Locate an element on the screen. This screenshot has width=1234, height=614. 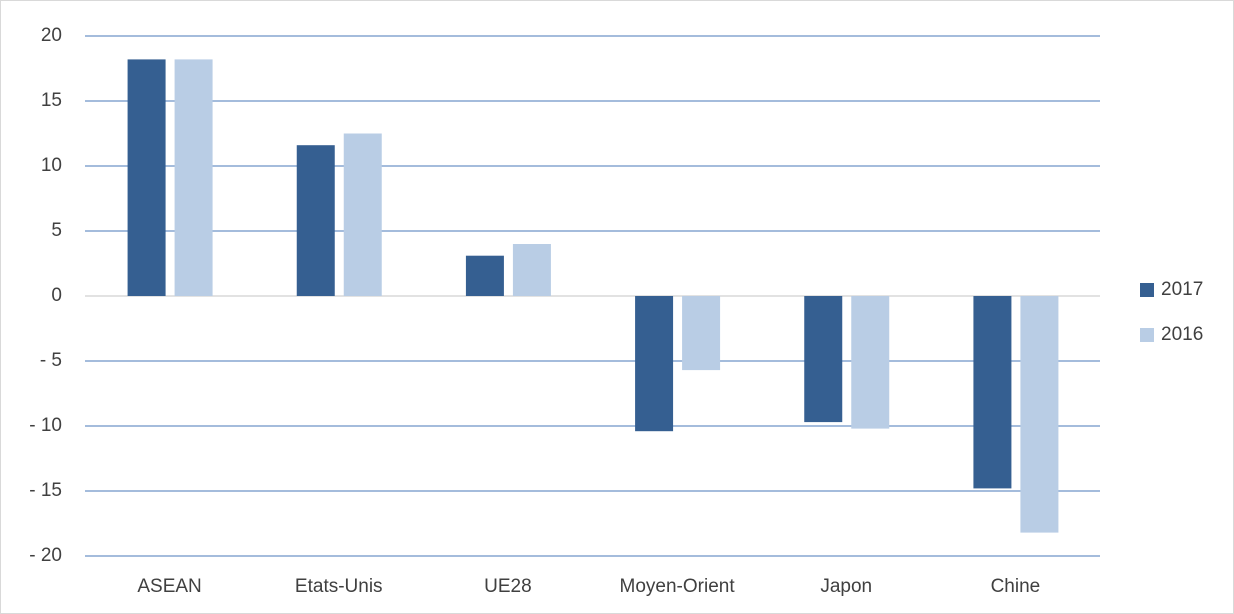
y-tick-label: - 15 is located at coordinates (45, 490).